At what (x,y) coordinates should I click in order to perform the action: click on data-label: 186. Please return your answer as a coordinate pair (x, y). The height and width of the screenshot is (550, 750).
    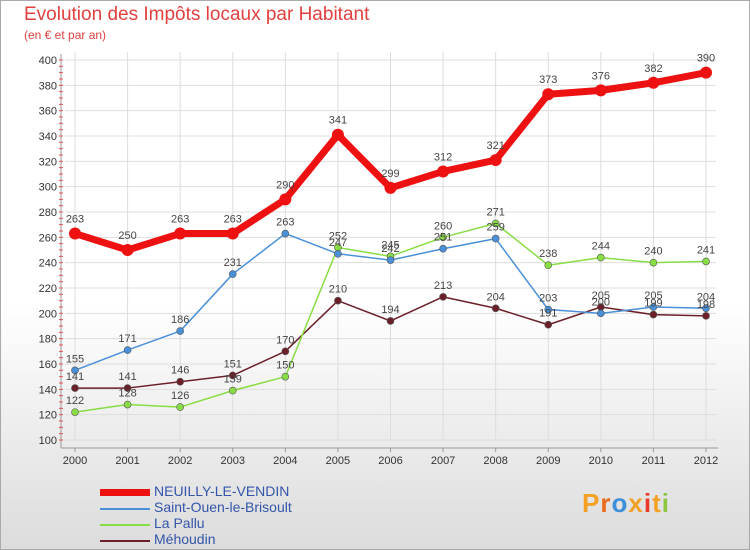
    Looking at the image, I should click on (180, 320).